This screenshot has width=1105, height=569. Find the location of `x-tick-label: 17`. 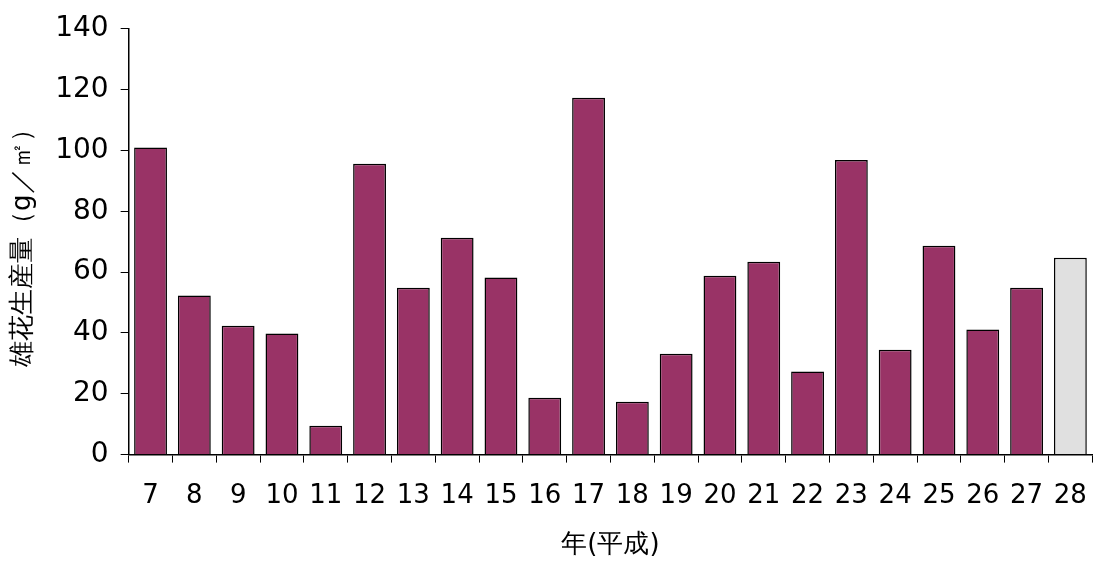

x-tick-label: 17 is located at coordinates (589, 493).